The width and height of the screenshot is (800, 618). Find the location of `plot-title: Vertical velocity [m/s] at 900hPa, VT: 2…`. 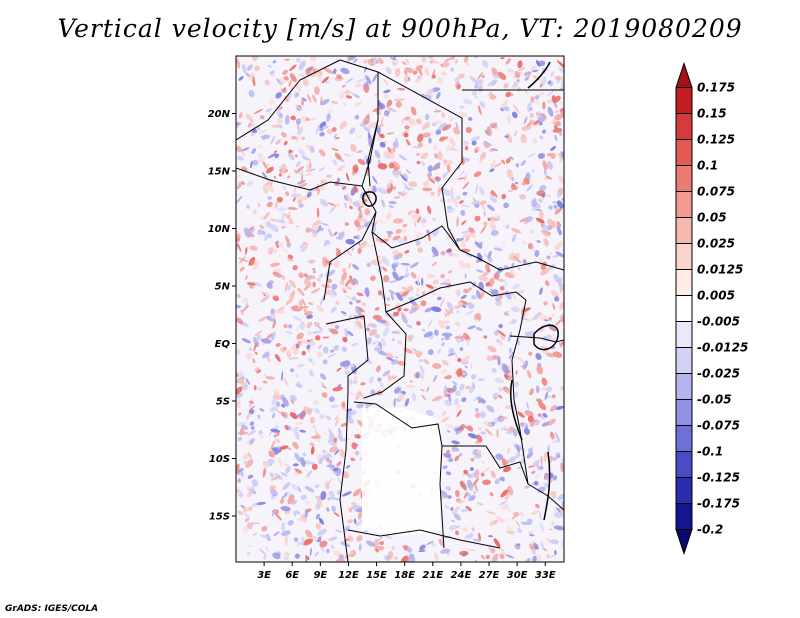

plot-title: Vertical velocity [m/s] at 900hPa, VT: 2… is located at coordinates (400, 28).